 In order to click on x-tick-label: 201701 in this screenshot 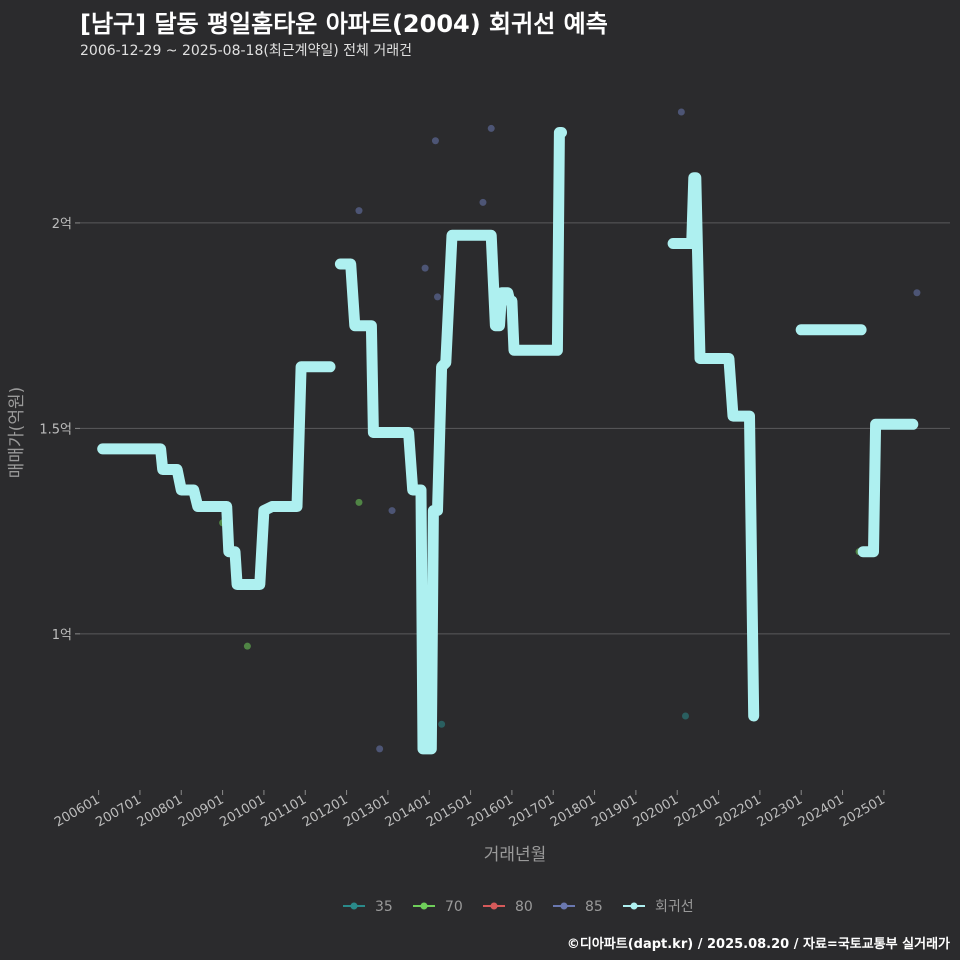, I will do `click(532, 811)`.